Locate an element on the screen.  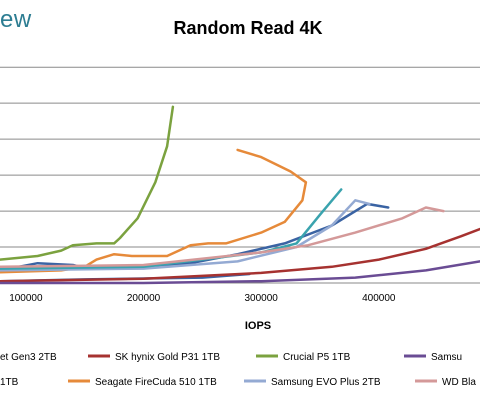
x-axis-label: IOPS is located at coordinates (258, 326).